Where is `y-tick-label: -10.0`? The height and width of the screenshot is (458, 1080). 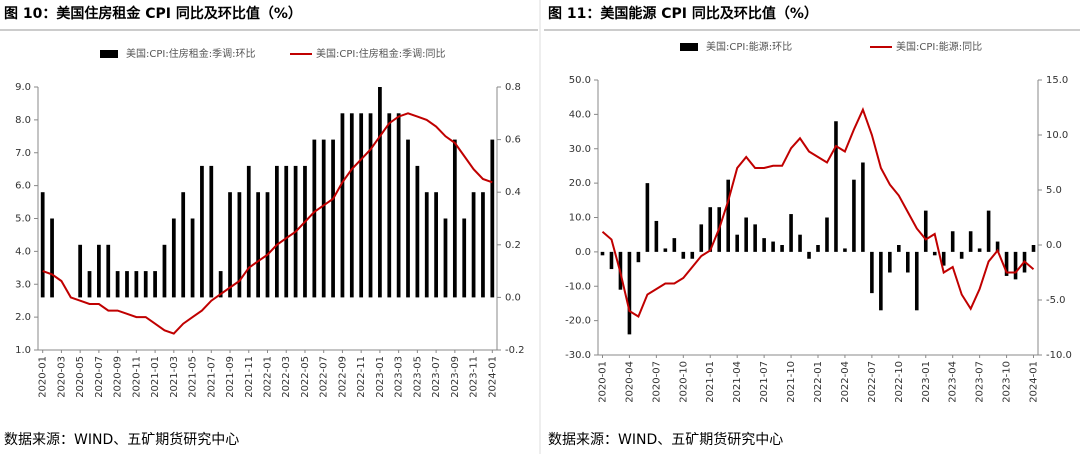
y-tick-label: -10.0 is located at coordinates (578, 286).